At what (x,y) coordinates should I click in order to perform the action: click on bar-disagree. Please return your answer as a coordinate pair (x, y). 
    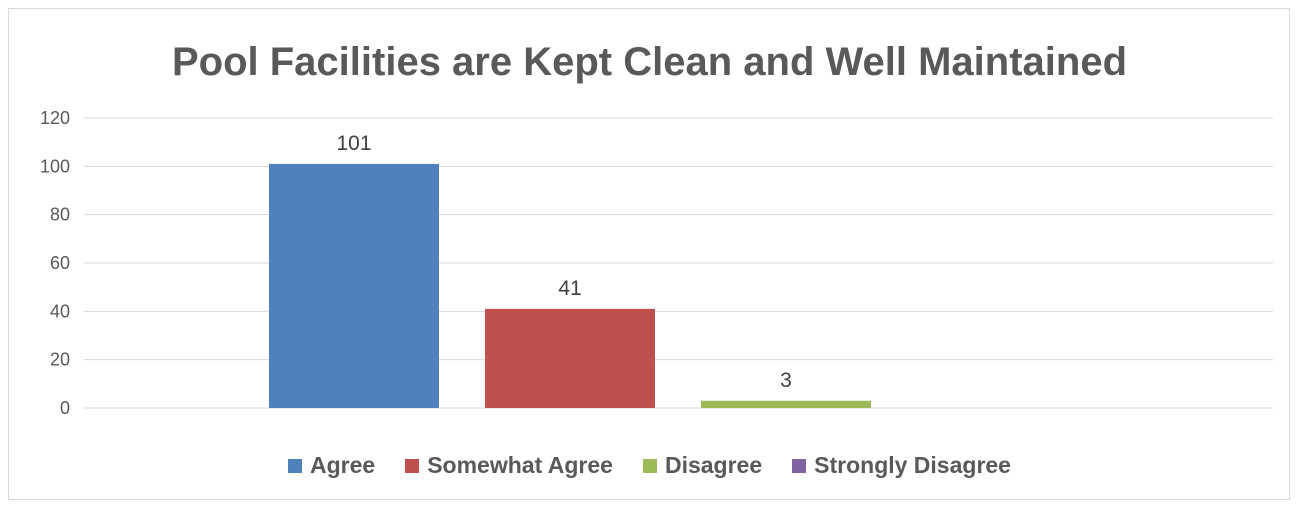
    Looking at the image, I should click on (786, 404).